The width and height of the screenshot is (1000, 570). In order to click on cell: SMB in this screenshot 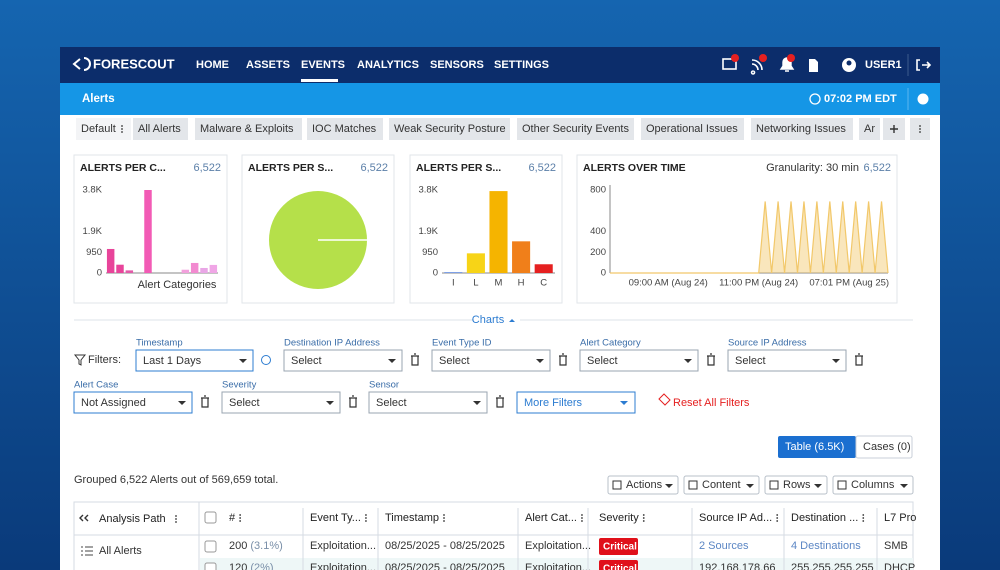, I will do `click(896, 546)`.